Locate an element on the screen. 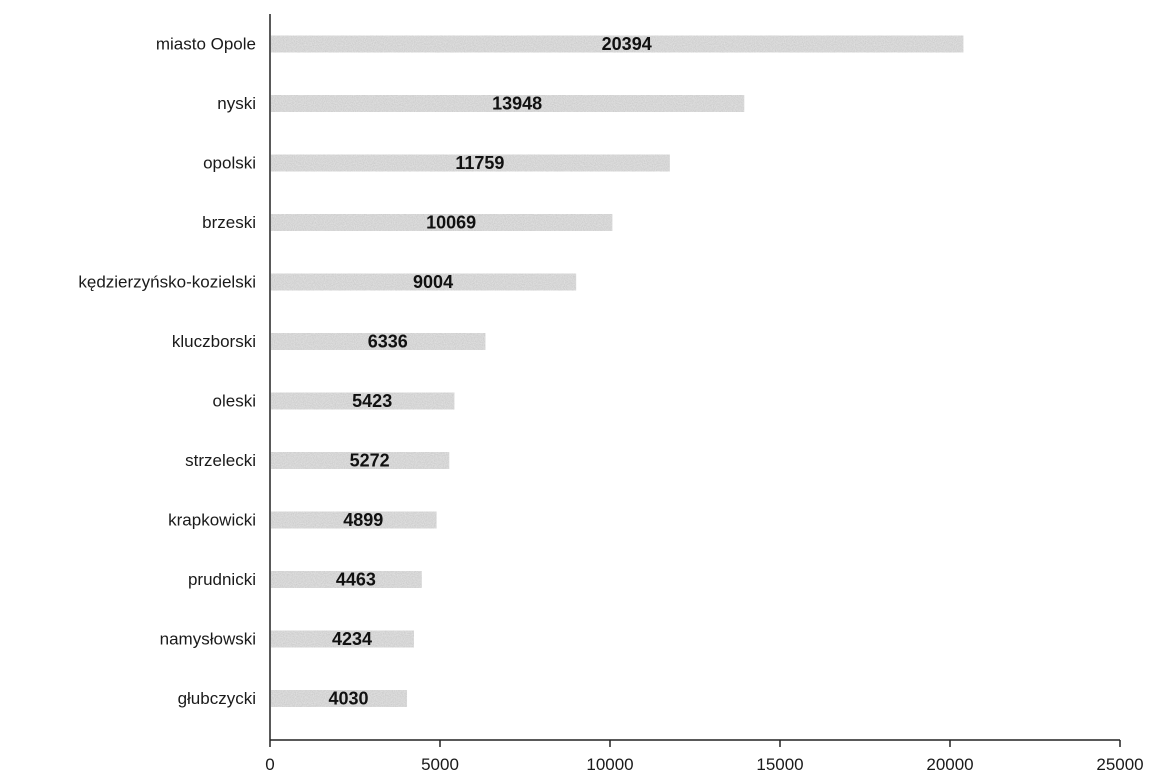  data-label: 5423 is located at coordinates (372, 401).